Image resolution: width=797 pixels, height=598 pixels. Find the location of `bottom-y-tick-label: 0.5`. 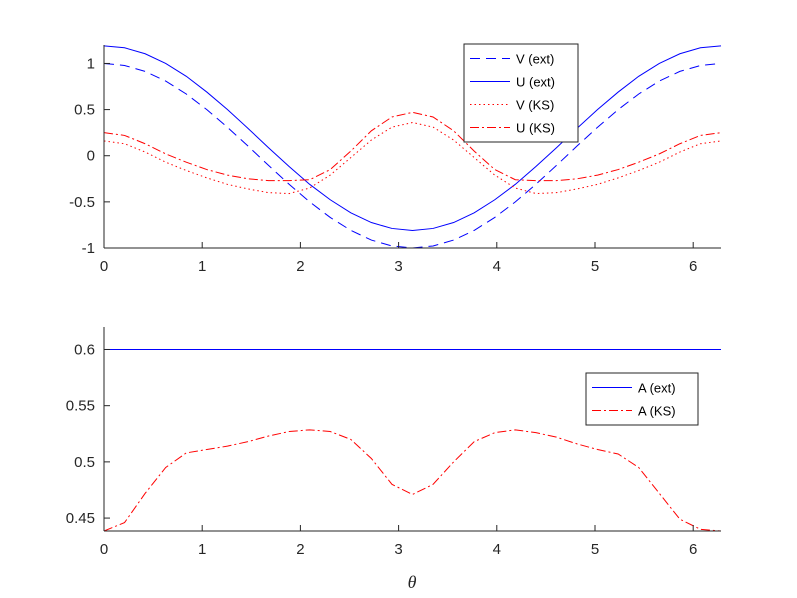

bottom-y-tick-label: 0.5 is located at coordinates (84, 462).